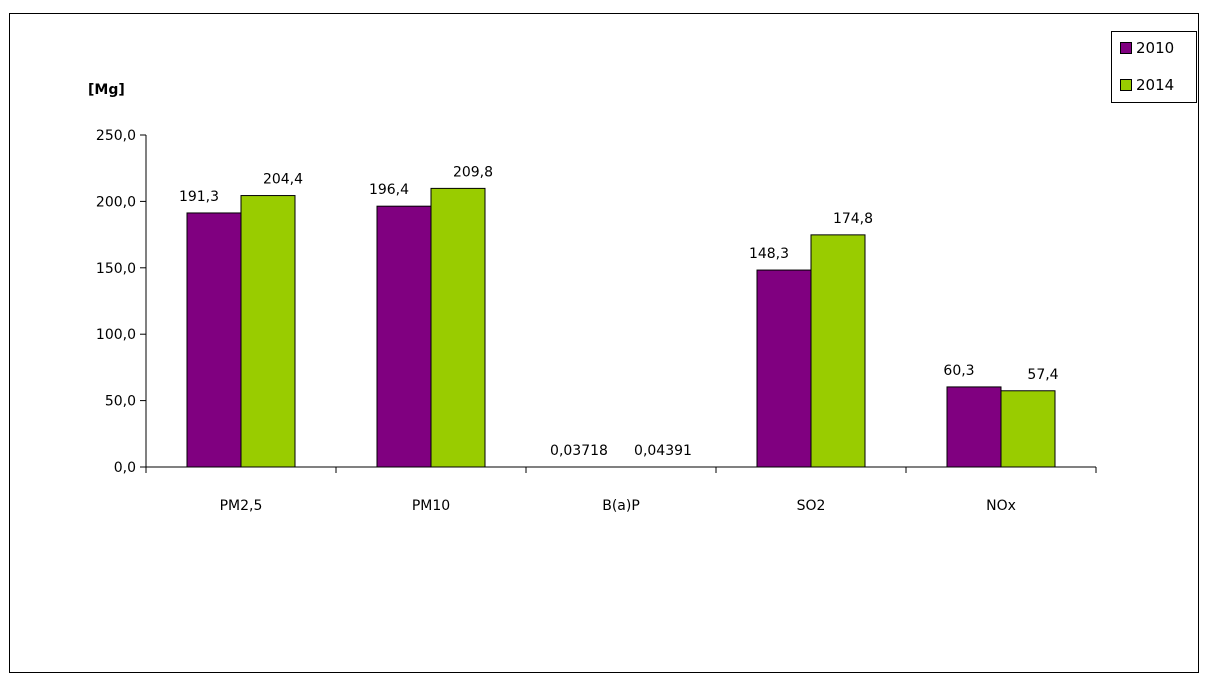 The width and height of the screenshot is (1206, 673). I want to click on legend: 2010 2014, so click(1154, 67).